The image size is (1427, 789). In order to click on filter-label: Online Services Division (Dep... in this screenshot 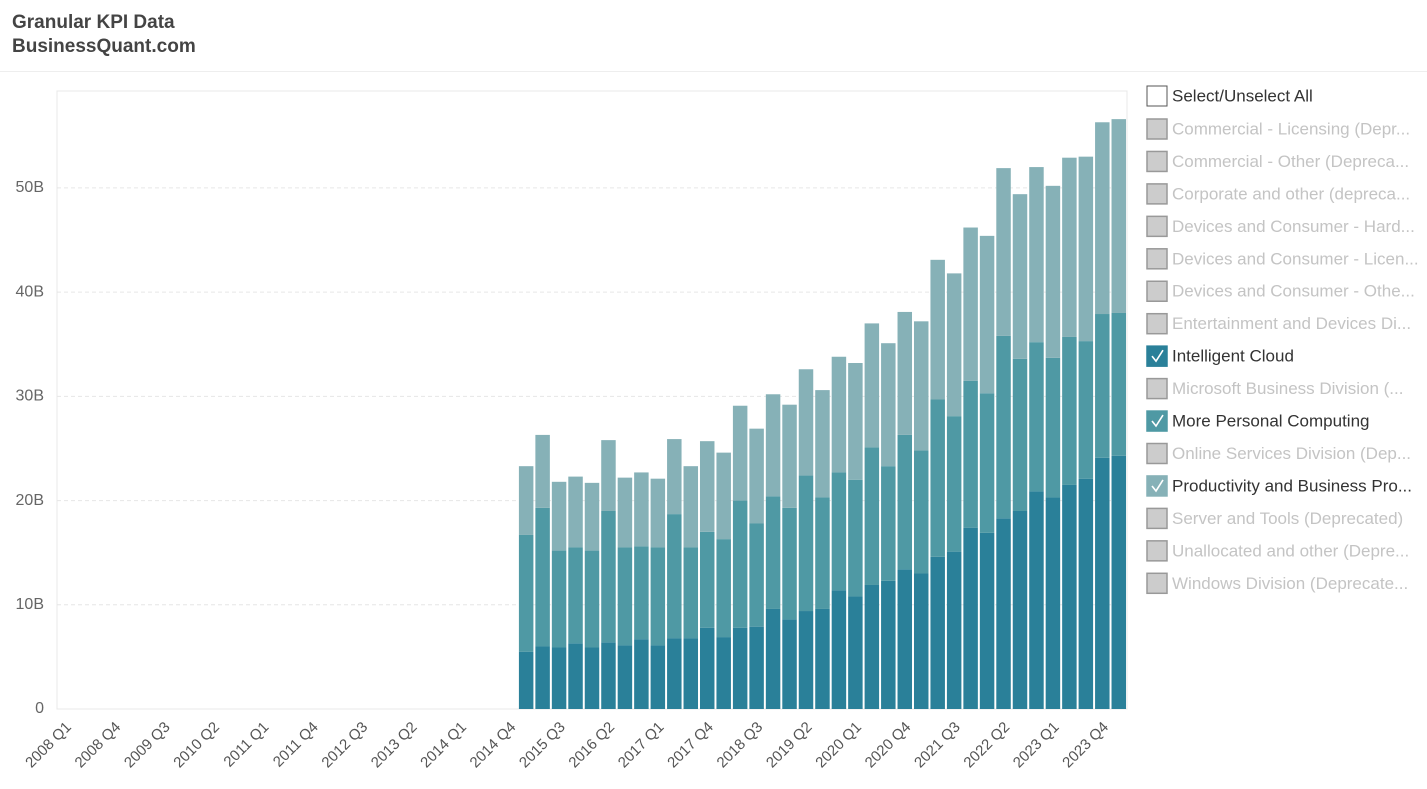, I will do `click(1291, 453)`.